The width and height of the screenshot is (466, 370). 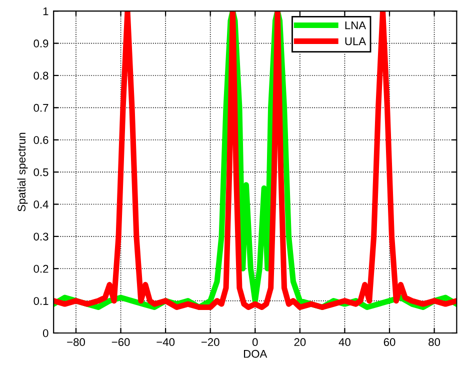 I want to click on y-tick-label: 0.3, so click(x=41, y=236).